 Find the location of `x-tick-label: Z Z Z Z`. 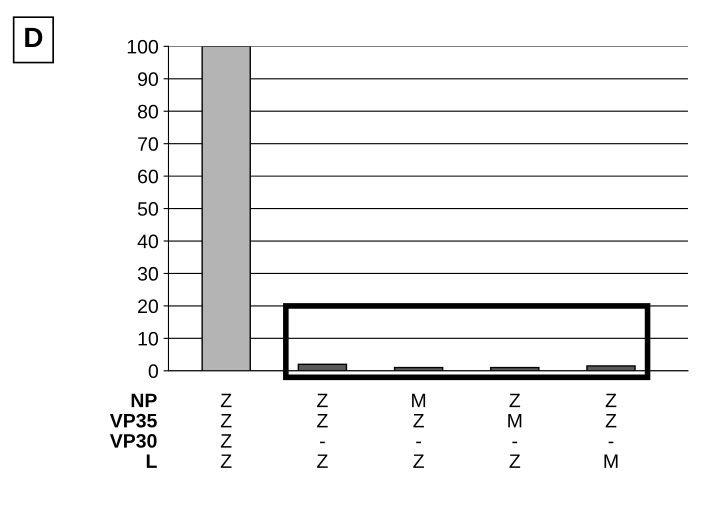

x-tick-label: Z Z Z Z is located at coordinates (226, 431).